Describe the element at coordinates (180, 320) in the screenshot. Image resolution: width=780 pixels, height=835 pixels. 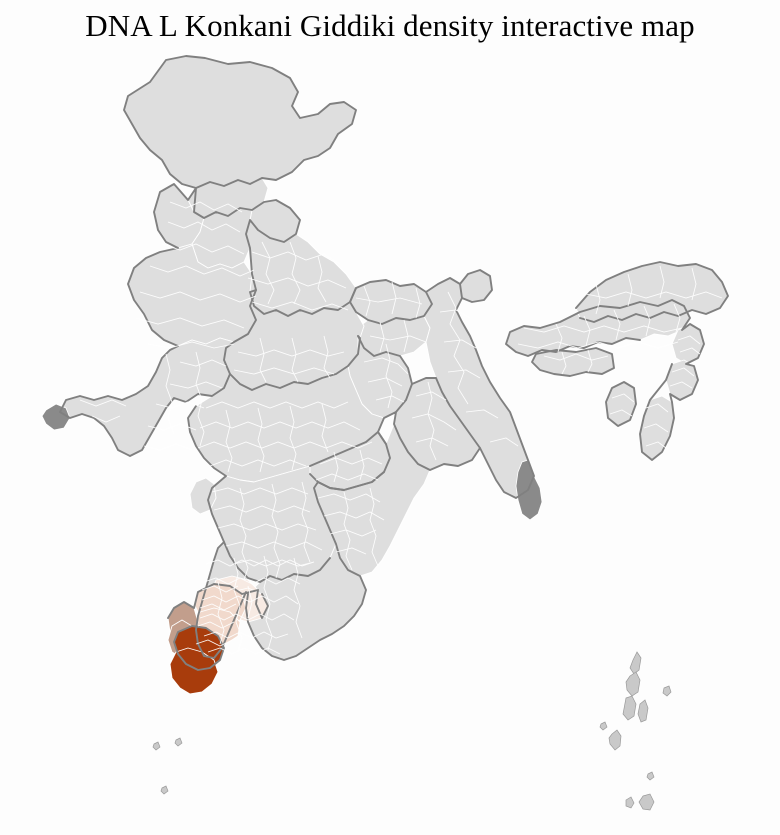
I see `border-northwest-plains` at that location.